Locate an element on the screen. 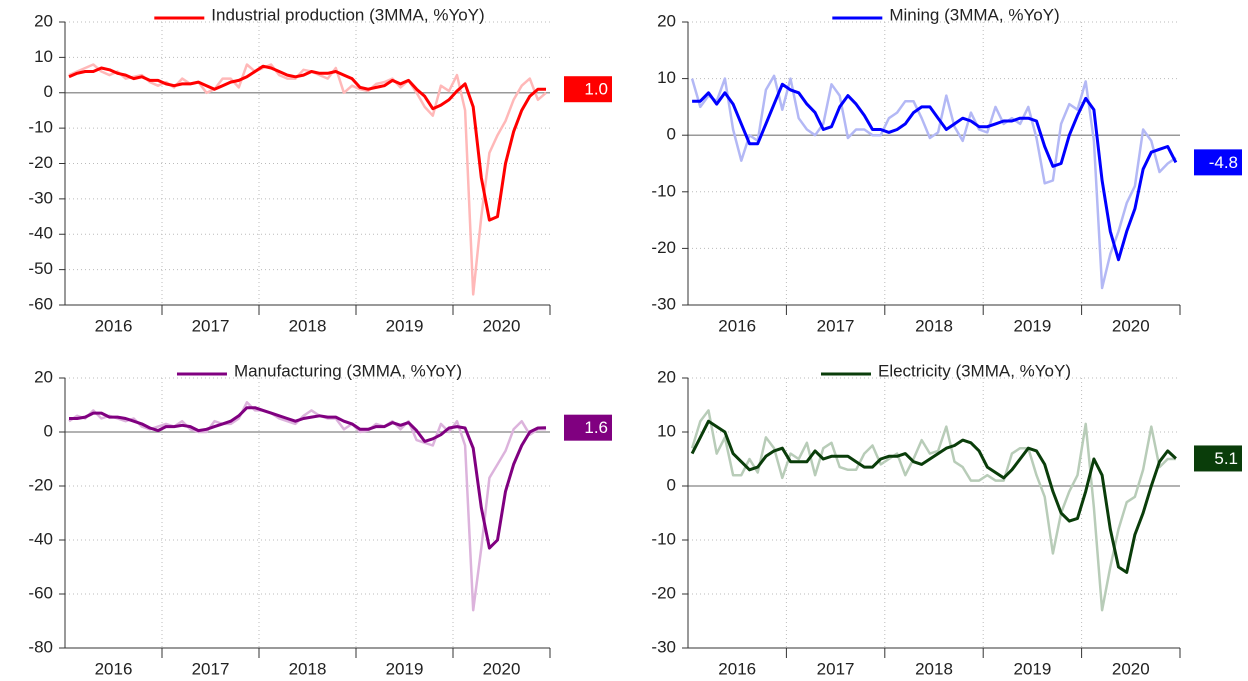 The height and width of the screenshot is (681, 1248). legend: Manufacturing (3MMA, %YoY) is located at coordinates (319, 370).